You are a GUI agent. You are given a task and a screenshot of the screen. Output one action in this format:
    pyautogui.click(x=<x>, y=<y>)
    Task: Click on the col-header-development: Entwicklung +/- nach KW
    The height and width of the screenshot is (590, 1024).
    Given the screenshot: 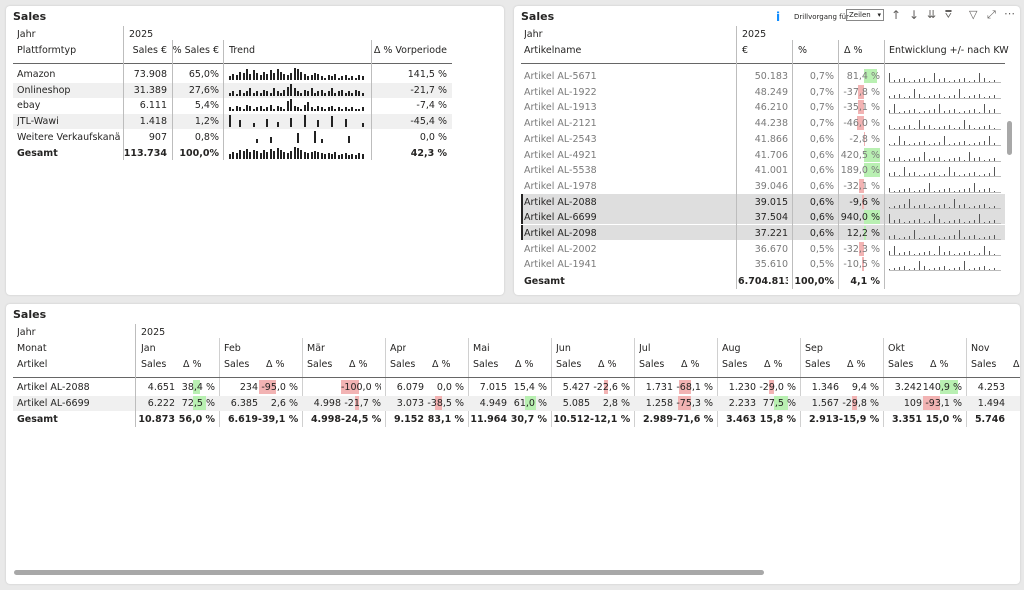 What is the action you would take?
    pyautogui.click(x=949, y=50)
    